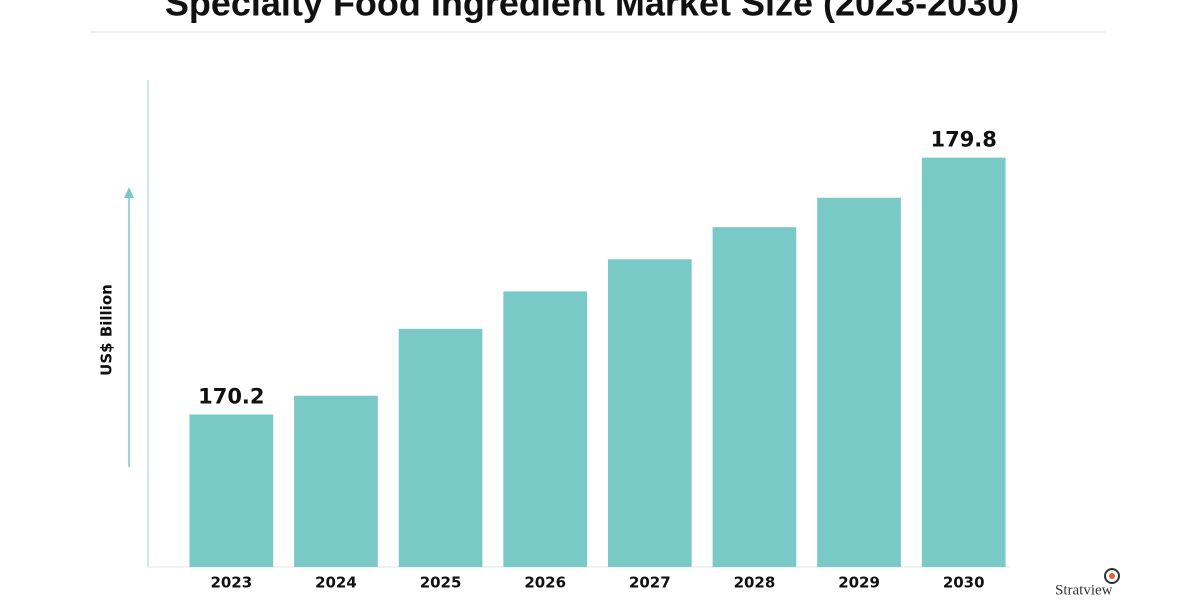  Describe the element at coordinates (963, 140) in the screenshot. I see `data-label: 179.8` at that location.